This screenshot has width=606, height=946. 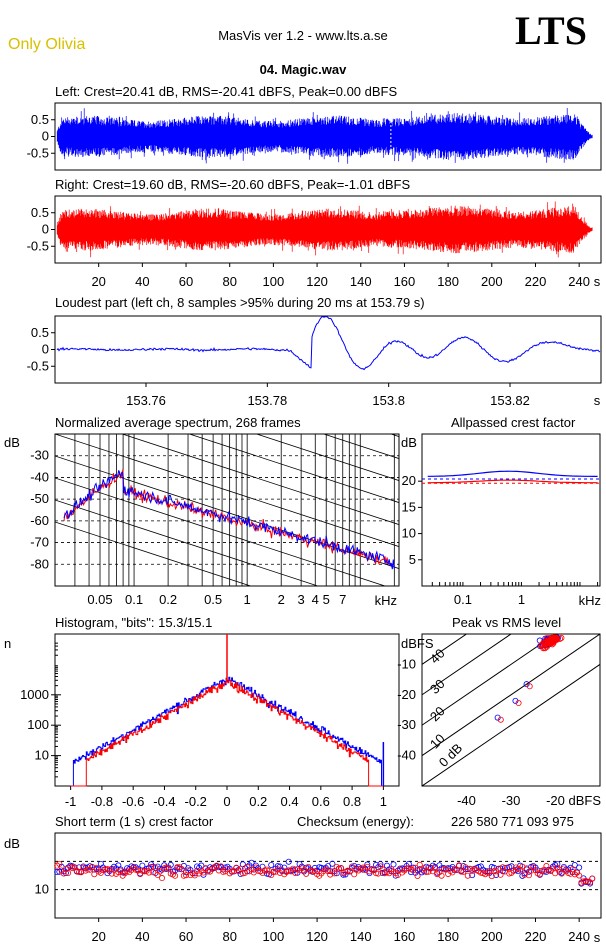 What do you see at coordinates (229, 936) in the screenshot?
I see `short-term-crest-xtick-label: 80` at bounding box center [229, 936].